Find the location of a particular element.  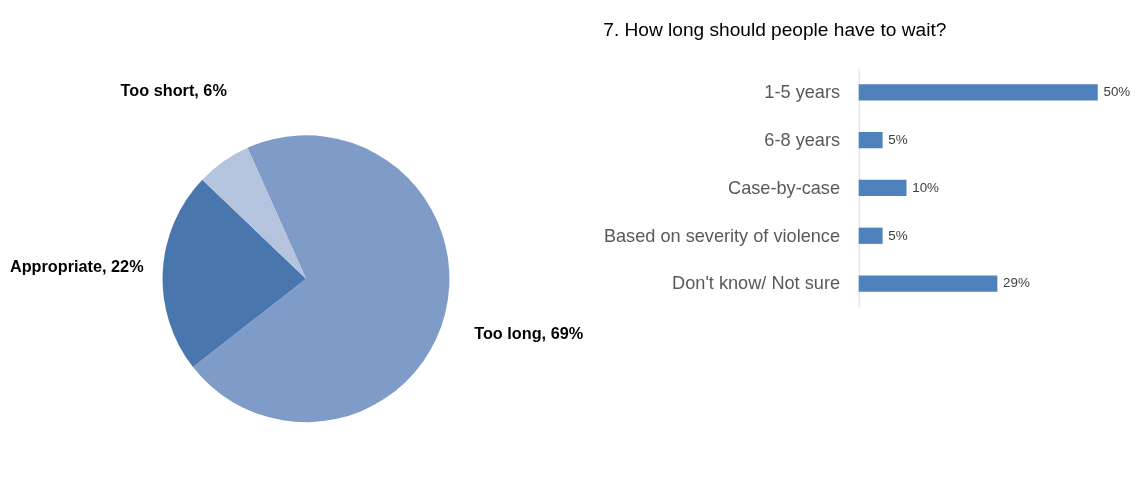

data-label: 29% is located at coordinates (1016, 283).